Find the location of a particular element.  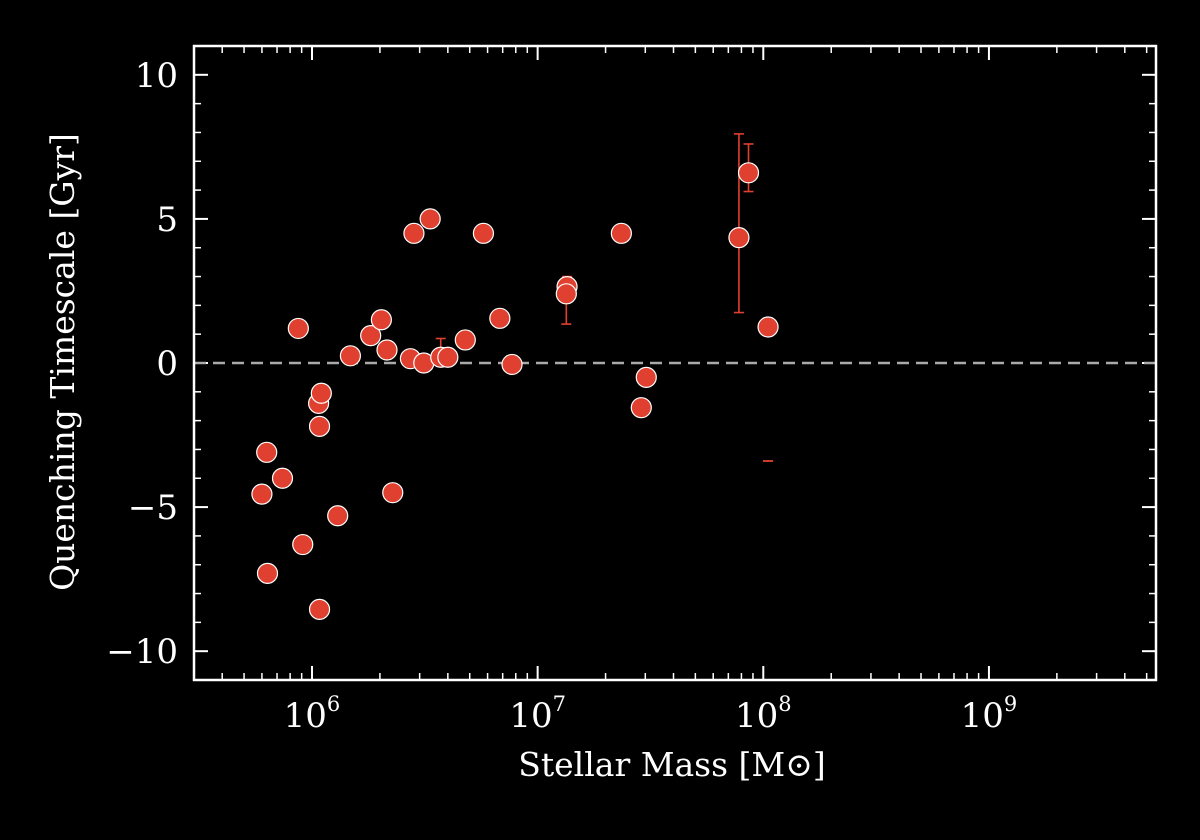

x-tick-label: 10⁹ is located at coordinates (989, 714).